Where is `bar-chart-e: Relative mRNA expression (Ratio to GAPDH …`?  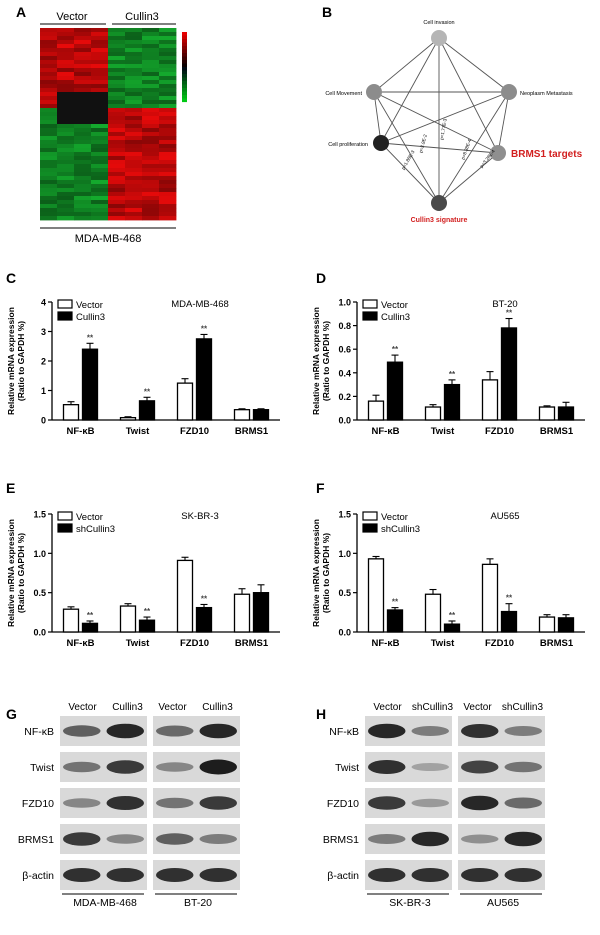
bar-chart-e: Relative mRNA expression (Ratio to GAPDH … is located at coordinates (143, 579).